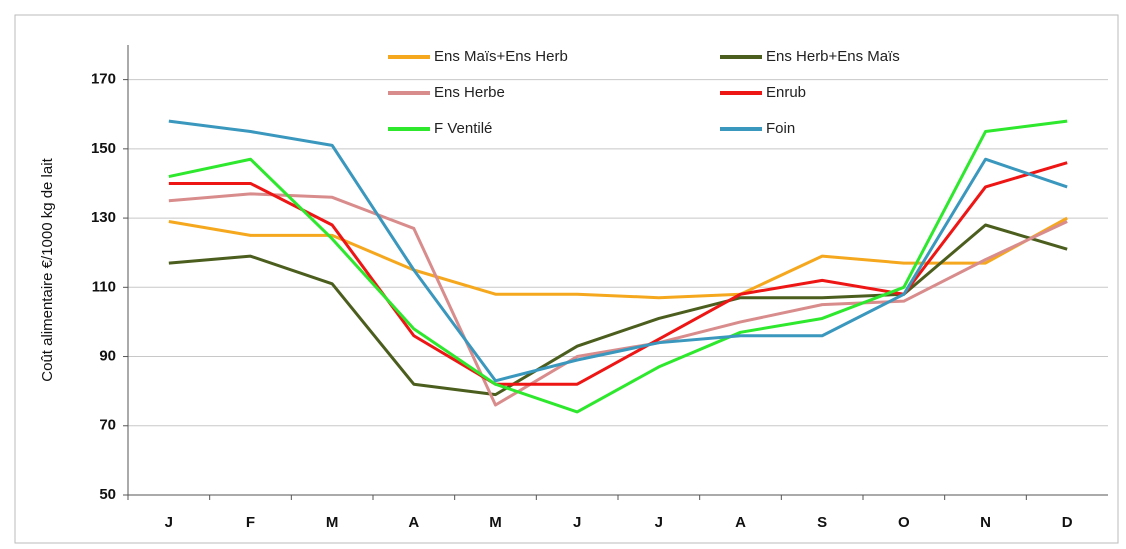  Describe the element at coordinates (107, 494) in the screenshot. I see `y-tick-label: 50` at that location.